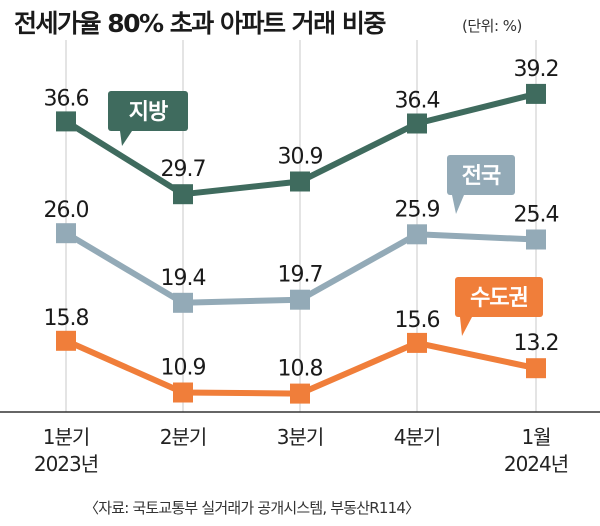  I want to click on data-label: 10.8, so click(300, 369).